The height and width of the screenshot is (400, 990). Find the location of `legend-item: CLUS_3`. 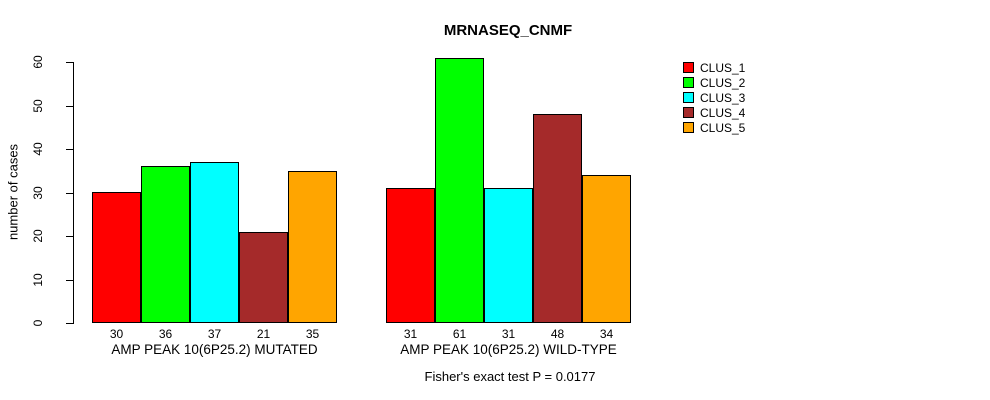

legend-item: CLUS_3 is located at coordinates (714, 97).